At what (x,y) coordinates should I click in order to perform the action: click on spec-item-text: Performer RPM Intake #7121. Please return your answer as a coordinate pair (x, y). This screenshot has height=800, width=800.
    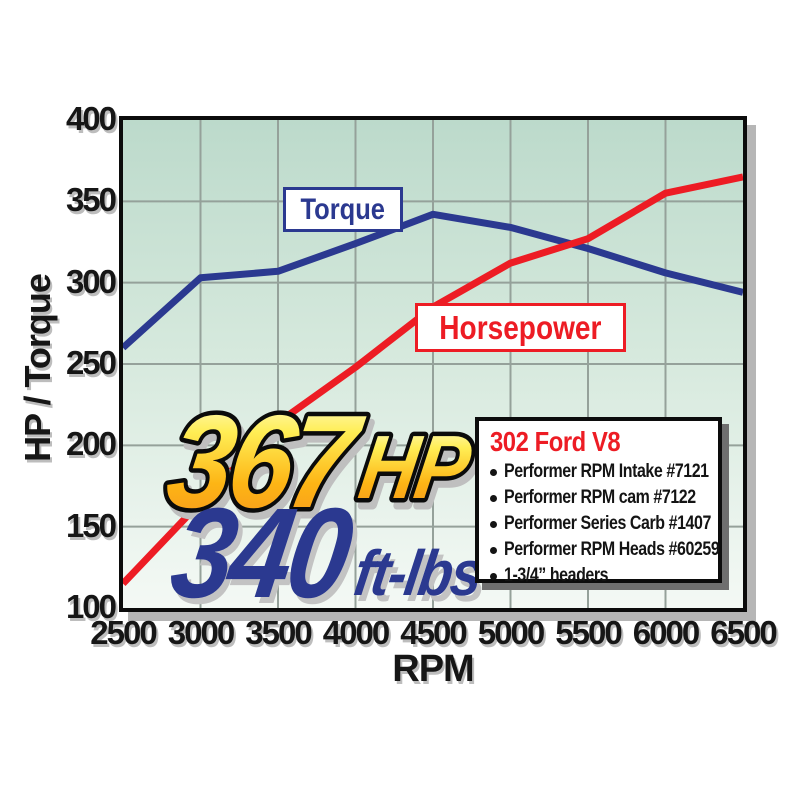
    Looking at the image, I should click on (606, 471).